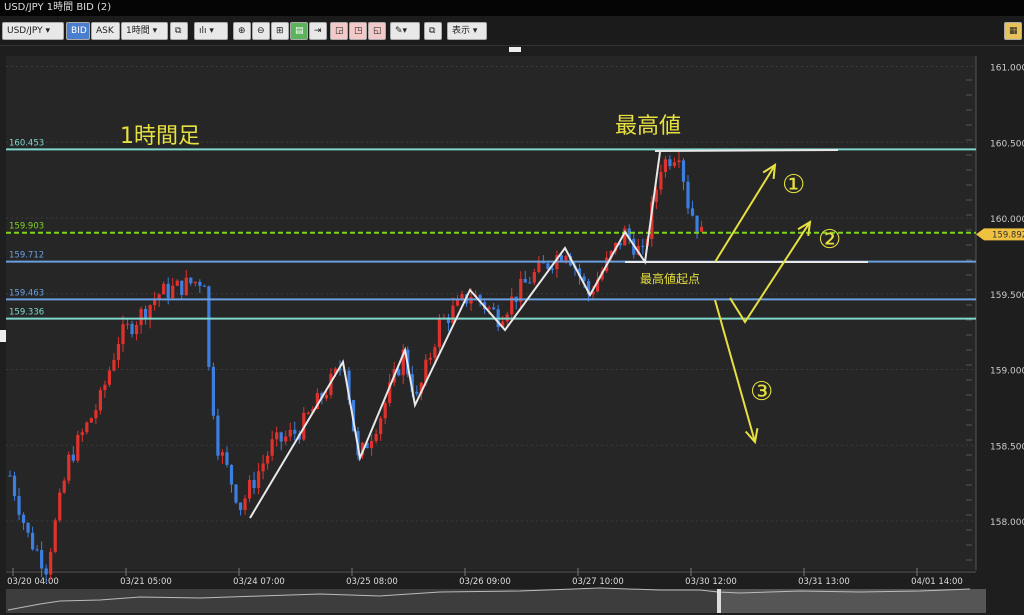 Image resolution: width=1024 pixels, height=615 pixels. Describe the element at coordinates (144, 31) in the screenshot. I see `timeframe-select: 1時間 ▾` at that location.